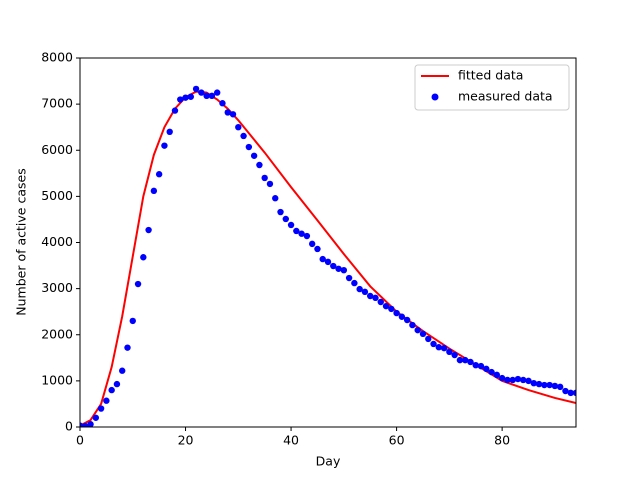 The image size is (640, 480). I want to click on legend-swatch, so click(435, 97).